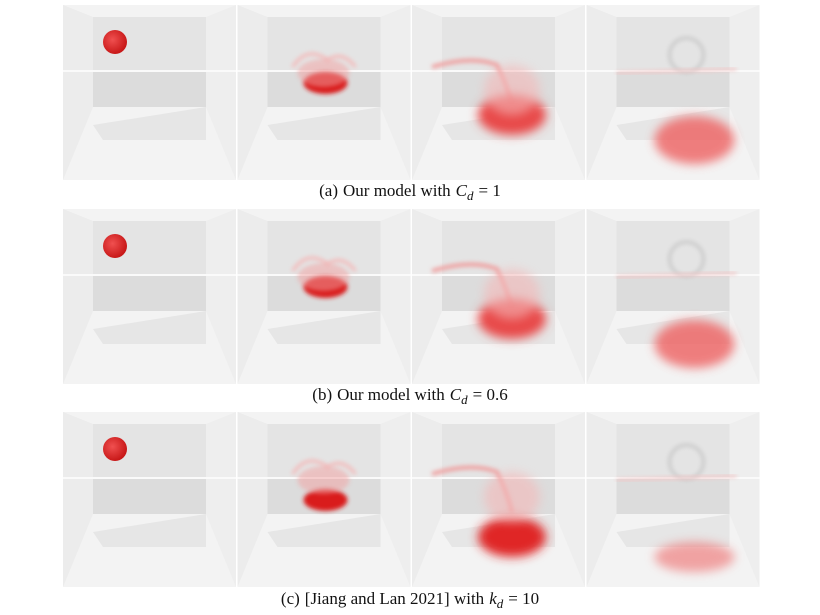  What do you see at coordinates (322, 394) in the screenshot?
I see `panel-label: (b)` at bounding box center [322, 394].